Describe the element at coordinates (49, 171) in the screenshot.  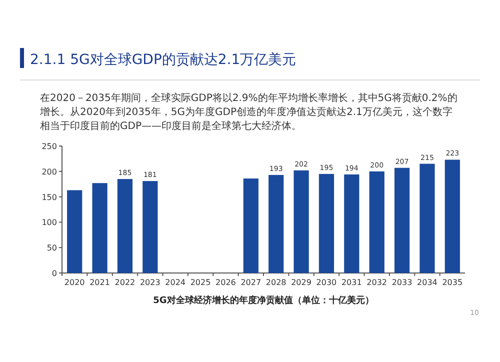
I see `y-tick-label: 200` at that location.